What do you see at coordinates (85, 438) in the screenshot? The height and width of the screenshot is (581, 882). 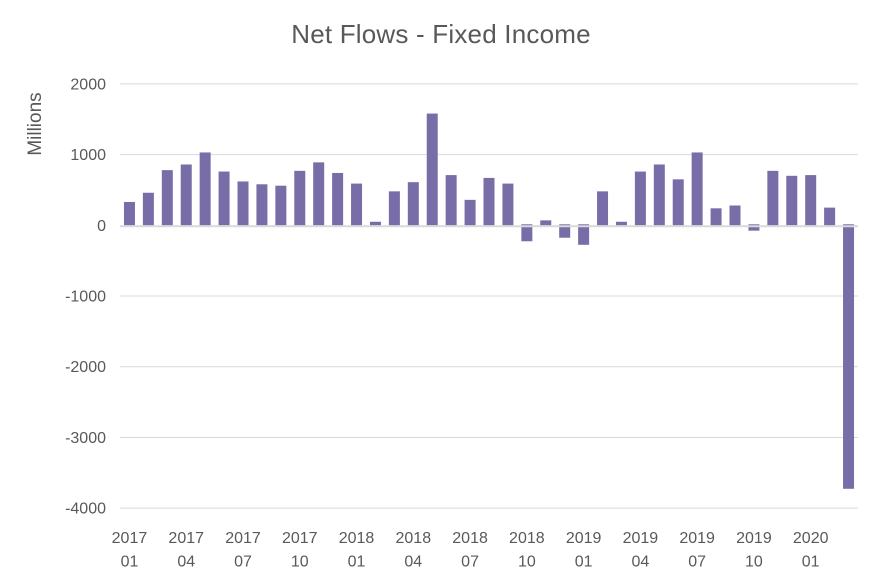 I see `y-tick-label: -3000` at bounding box center [85, 438].